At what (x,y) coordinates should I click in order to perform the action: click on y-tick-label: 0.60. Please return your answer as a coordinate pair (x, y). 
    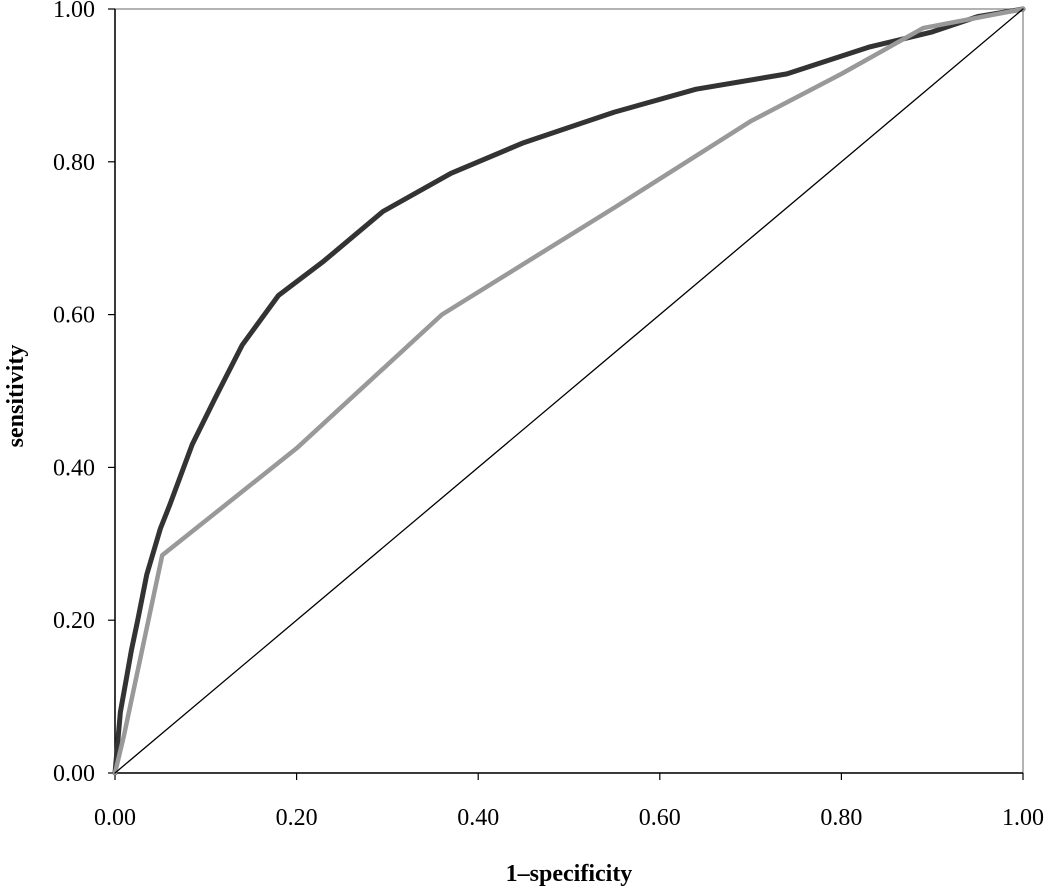
    Looking at the image, I should click on (74, 316).